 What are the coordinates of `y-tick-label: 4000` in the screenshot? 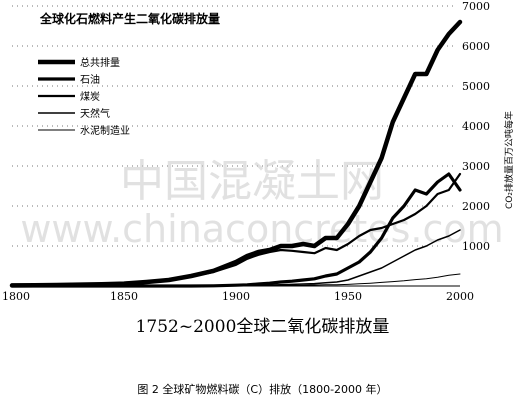 It's located at (476, 126).